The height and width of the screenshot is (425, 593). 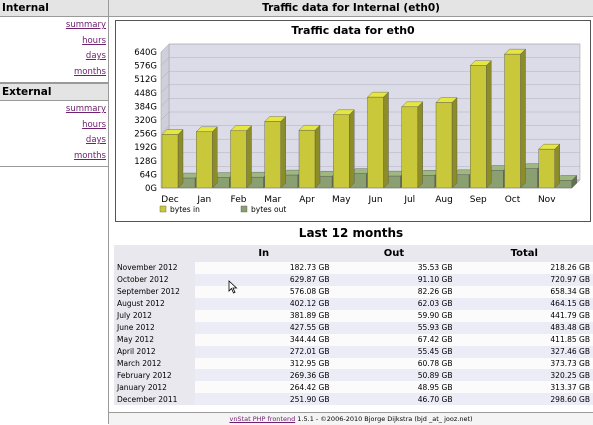 What do you see at coordinates (54, 92) in the screenshot?
I see `sidebar-heading-external: External` at bounding box center [54, 92].